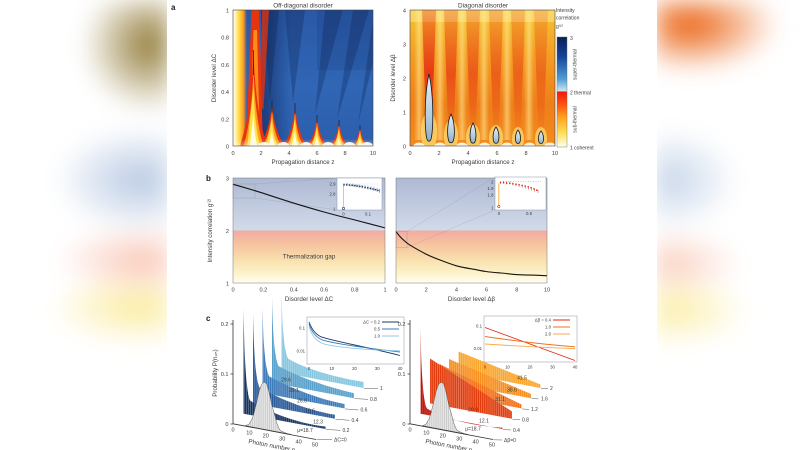 The width and height of the screenshot is (800, 450). I want to click on svg-text: 31.1, so click(500, 400).